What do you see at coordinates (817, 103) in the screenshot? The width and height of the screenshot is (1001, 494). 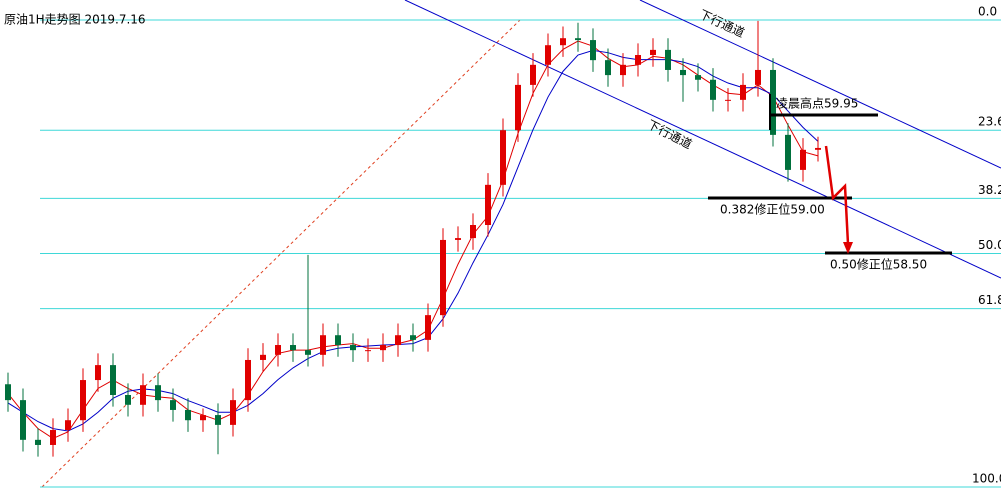 I see `annotation: 凌晨高点59.95` at bounding box center [817, 103].